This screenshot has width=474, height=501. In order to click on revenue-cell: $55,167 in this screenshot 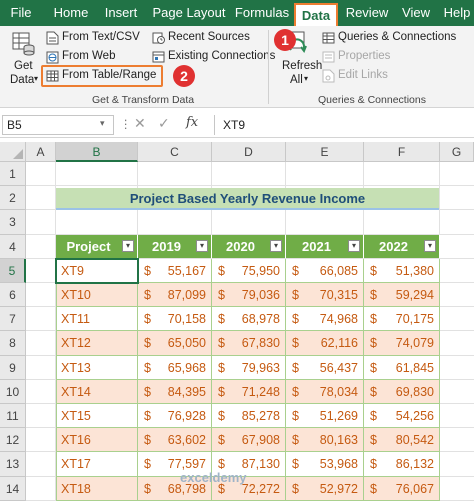, I will do `click(175, 270)`.